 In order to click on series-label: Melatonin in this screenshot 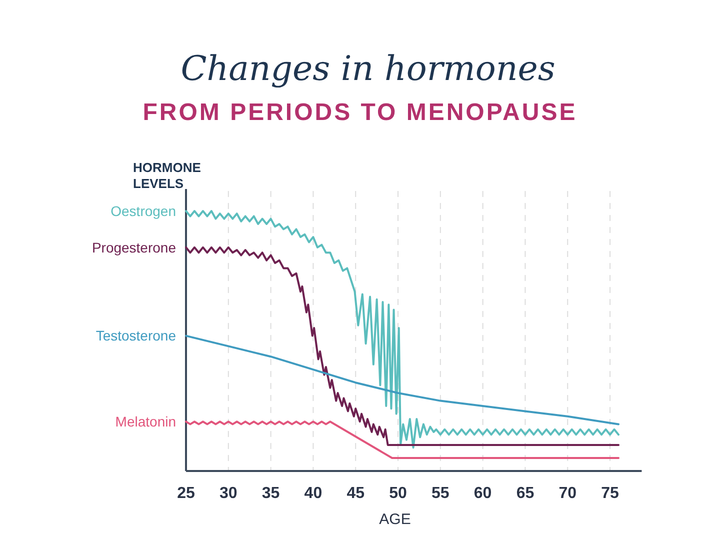, I will do `click(145, 422)`.